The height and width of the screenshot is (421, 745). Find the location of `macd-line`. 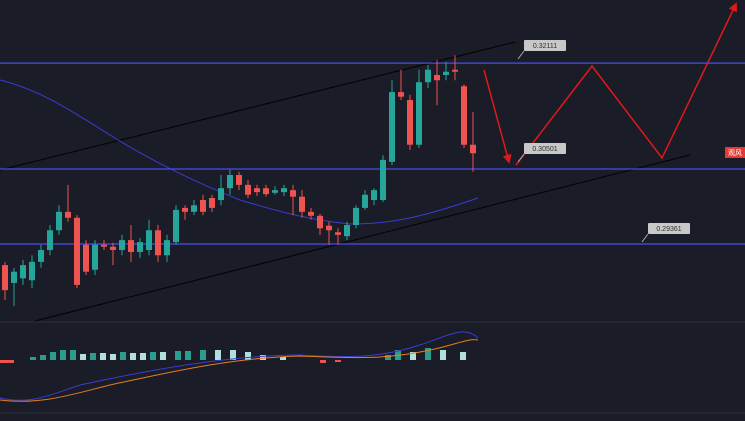

macd-line is located at coordinates (239, 366).